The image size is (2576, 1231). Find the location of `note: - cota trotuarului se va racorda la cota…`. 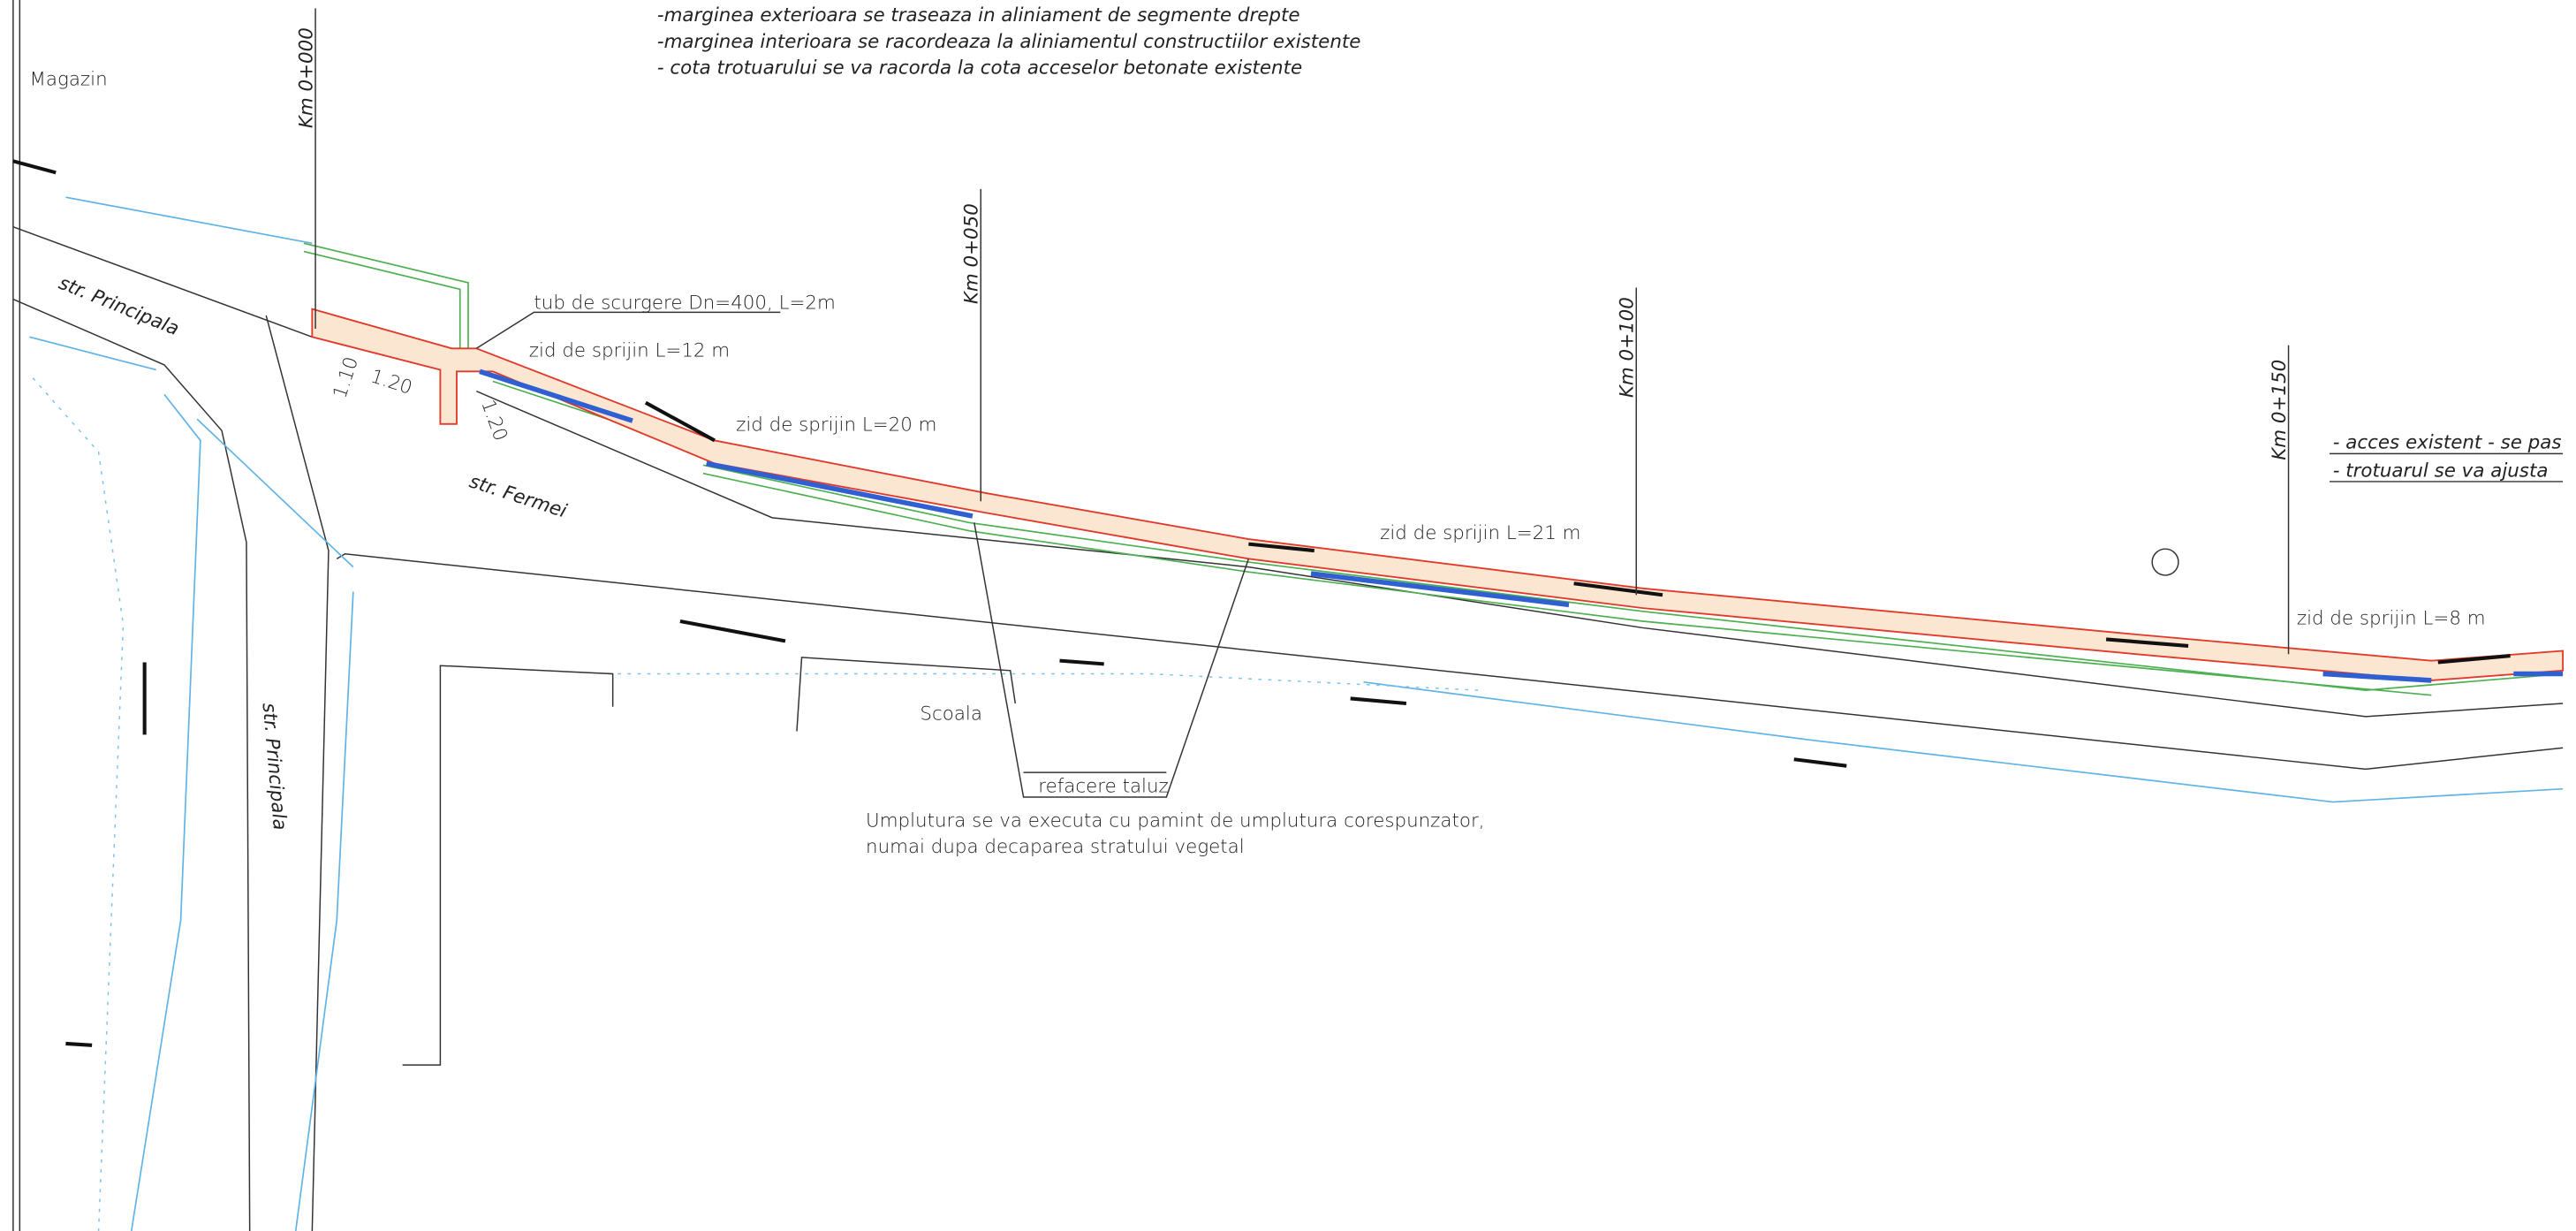

note: - cota trotuarului se va racorda la cota… is located at coordinates (980, 68).